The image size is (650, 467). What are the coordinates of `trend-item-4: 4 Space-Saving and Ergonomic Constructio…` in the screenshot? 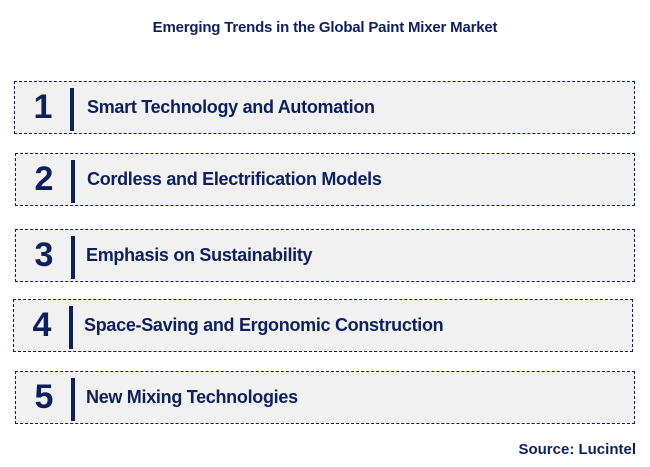 It's located at (323, 325).